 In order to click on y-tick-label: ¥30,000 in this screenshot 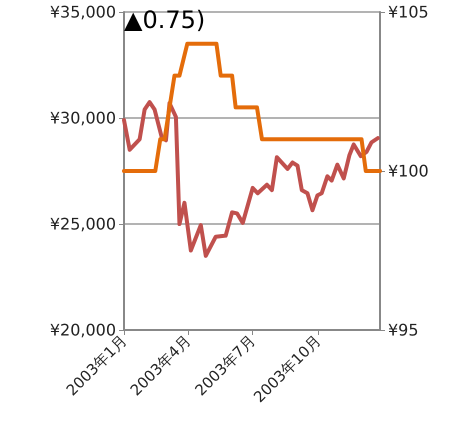, I will do `click(83, 118)`.